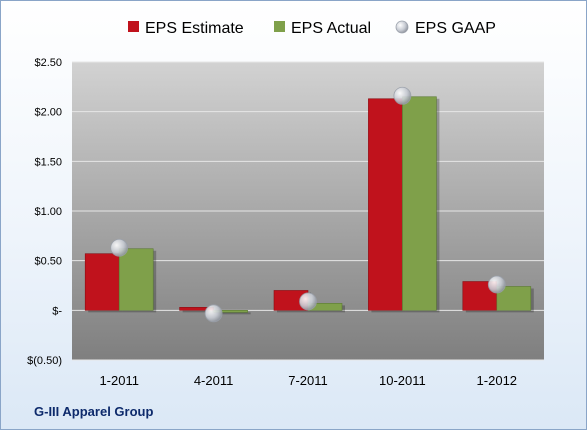 Image resolution: width=587 pixels, height=430 pixels. I want to click on x-axis-ticks: 1-2011 4-2011 7-2011 10-2011 1-2012, so click(308, 380).